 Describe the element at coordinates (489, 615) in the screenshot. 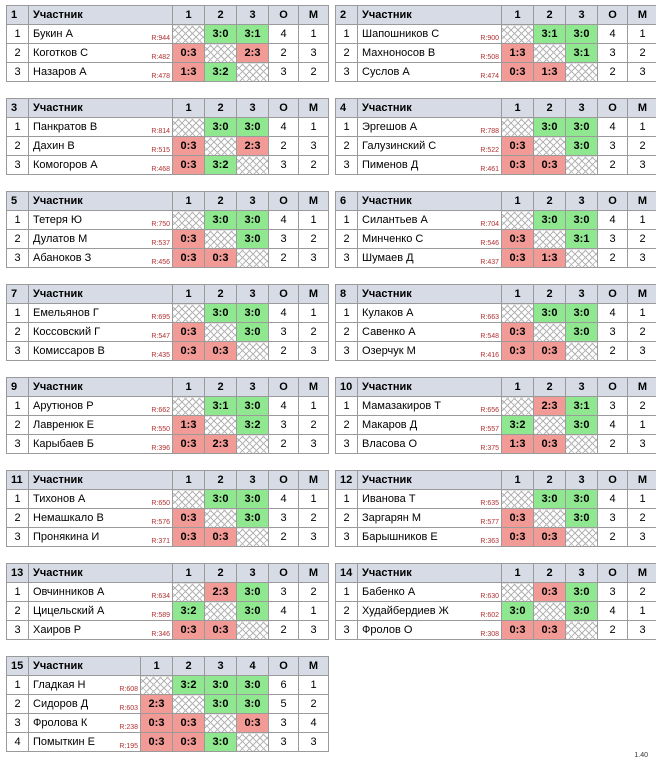

I see `participant-rating: R:602` at that location.